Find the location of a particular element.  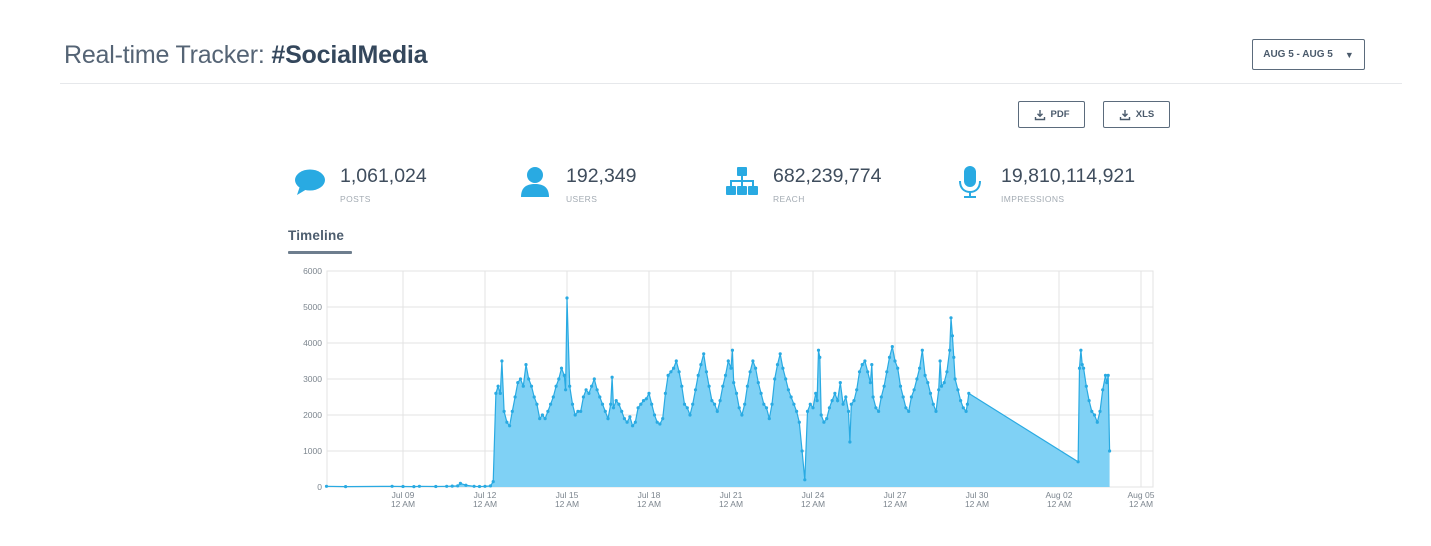

svg-text: Jul 27 is located at coordinates (895, 495).